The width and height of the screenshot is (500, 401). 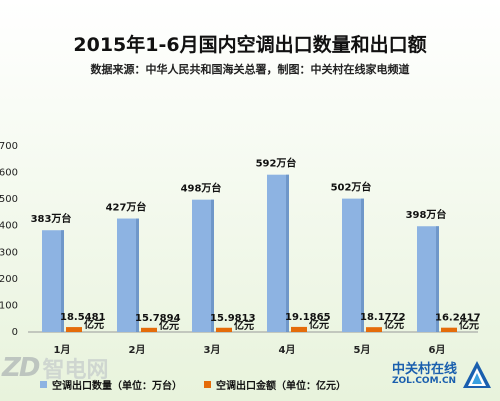 What do you see at coordinates (9, 305) in the screenshot?
I see `y-tick-label: 100` at bounding box center [9, 305].